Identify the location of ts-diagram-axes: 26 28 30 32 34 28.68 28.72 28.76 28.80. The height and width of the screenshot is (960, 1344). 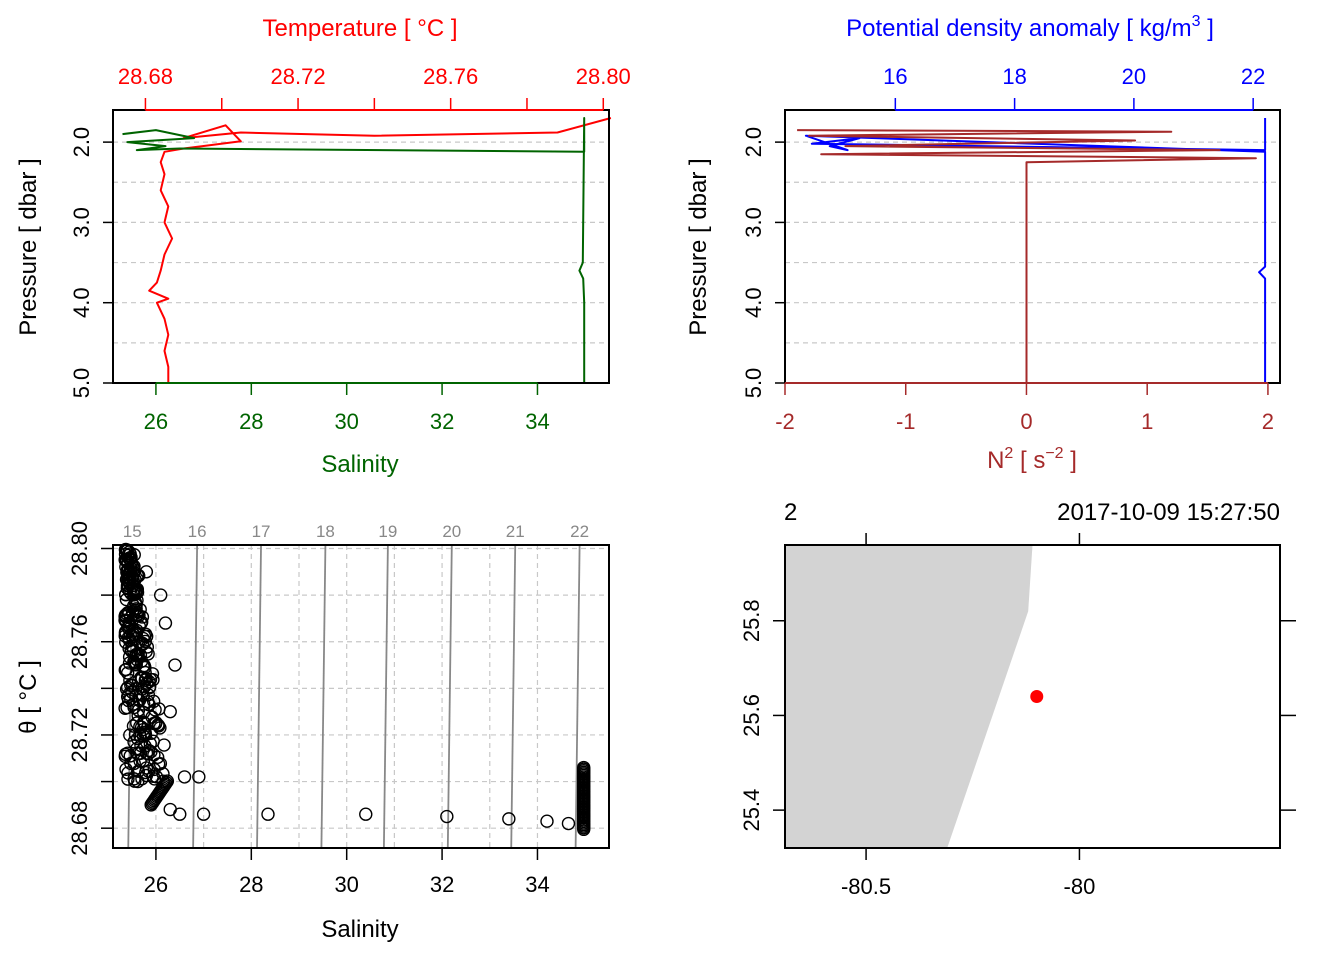
(308, 709).